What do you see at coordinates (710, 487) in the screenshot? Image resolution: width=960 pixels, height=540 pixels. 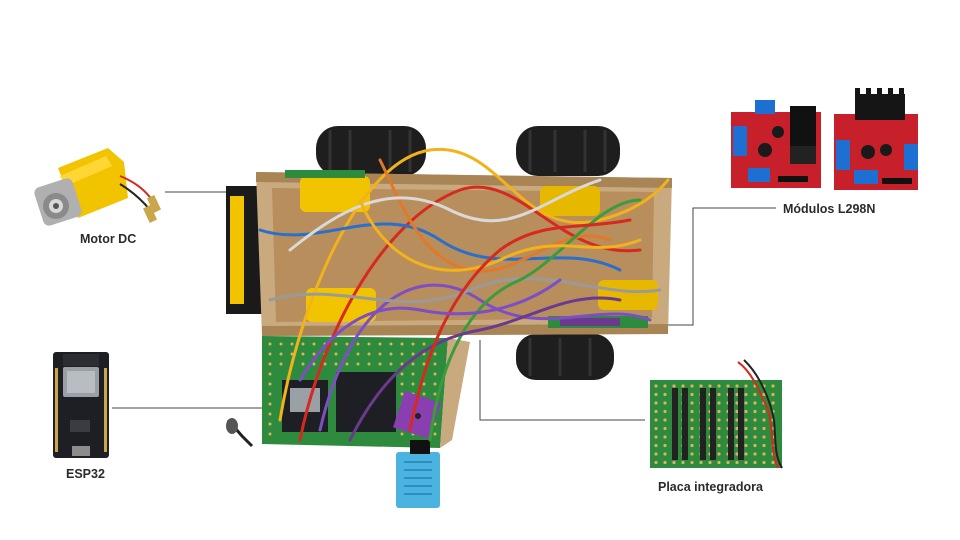 I see `label-placa-integradora: Placa integradora` at bounding box center [710, 487].